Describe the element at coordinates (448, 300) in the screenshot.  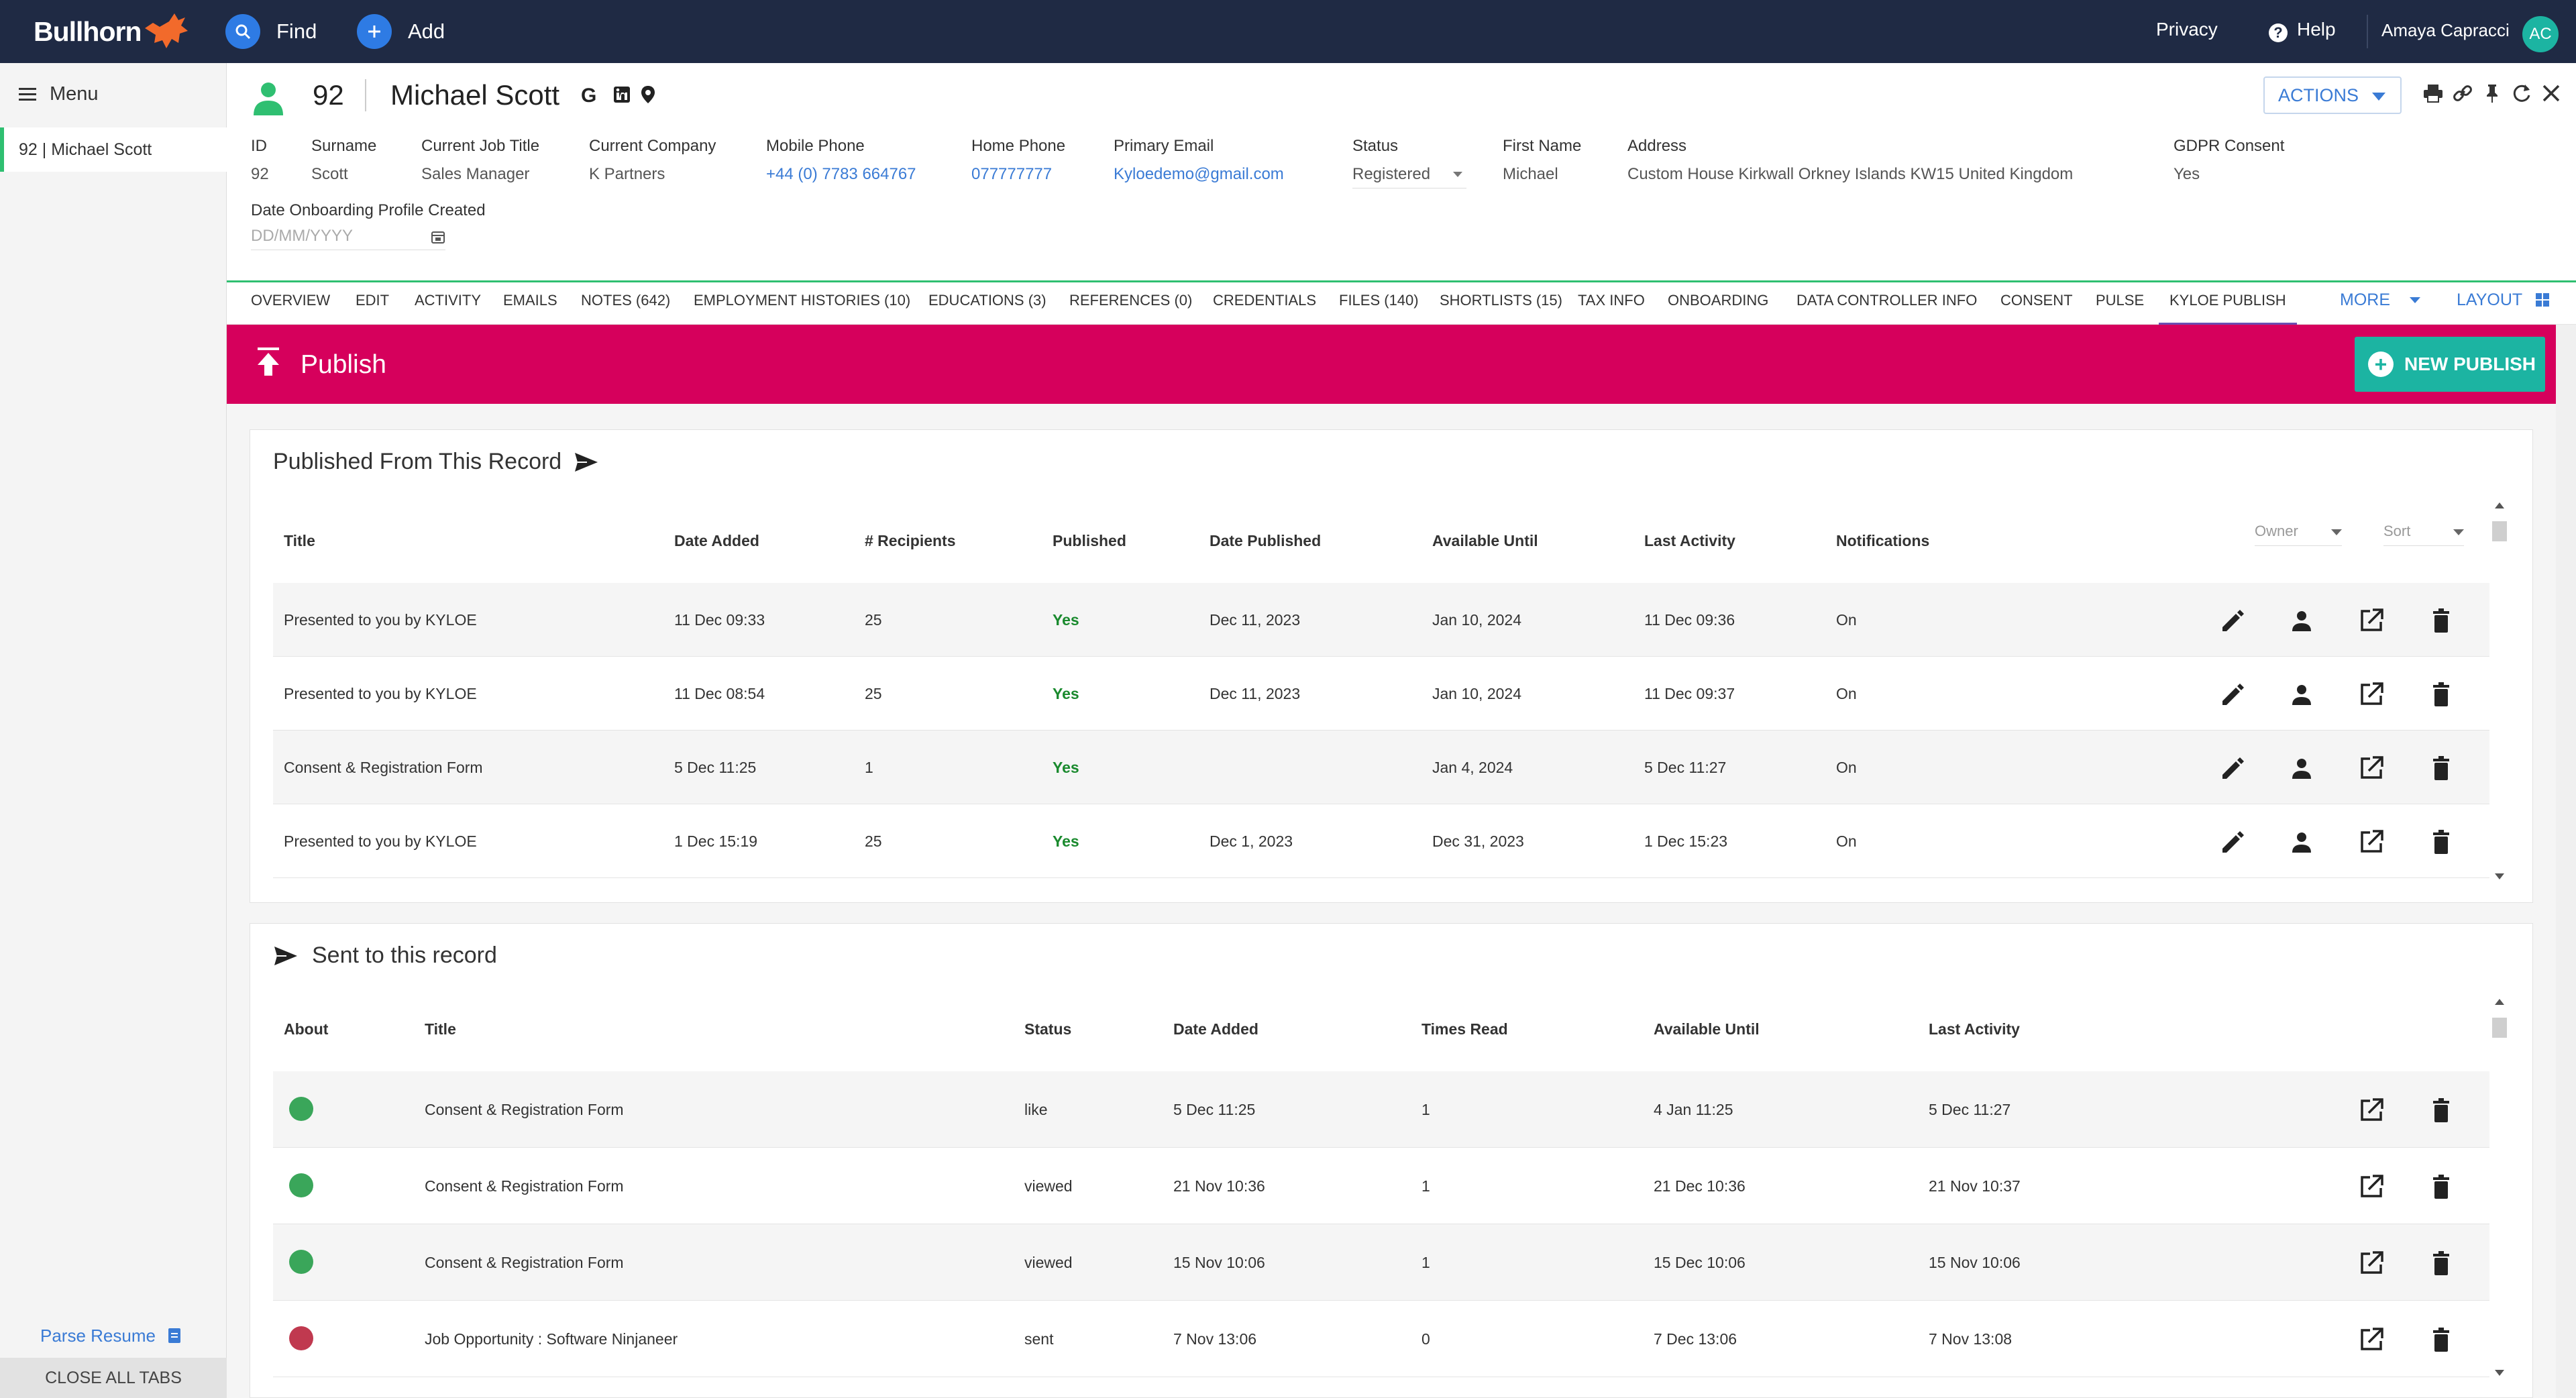
I see `tab-activity: ACTIVITY` at that location.